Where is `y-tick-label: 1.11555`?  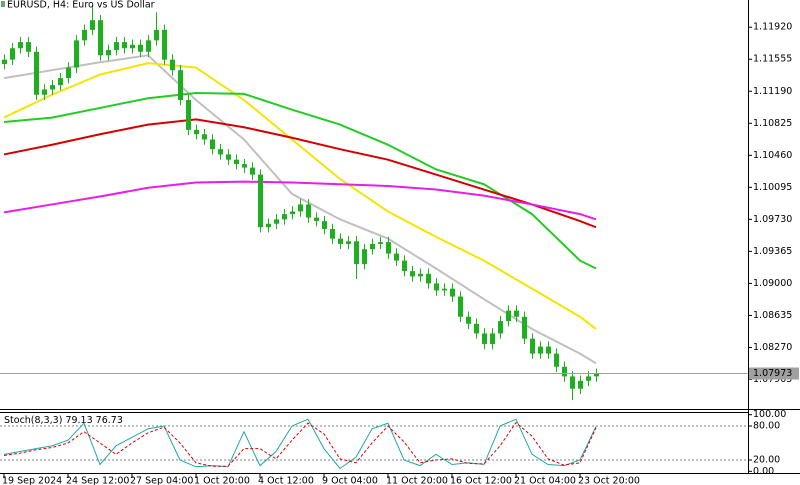 y-tick-label: 1.11555 is located at coordinates (772, 59).